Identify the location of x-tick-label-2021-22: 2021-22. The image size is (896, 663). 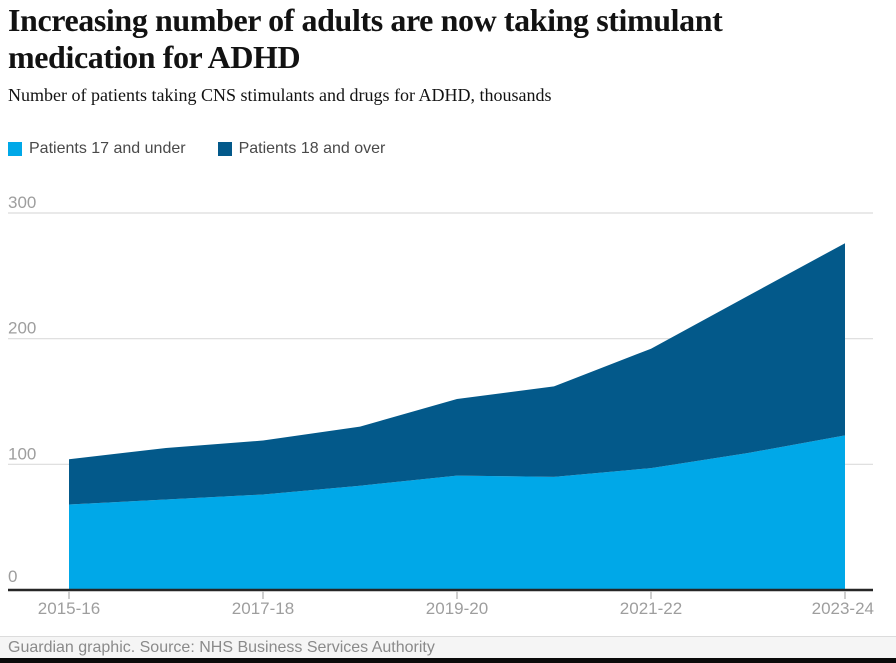
(651, 608).